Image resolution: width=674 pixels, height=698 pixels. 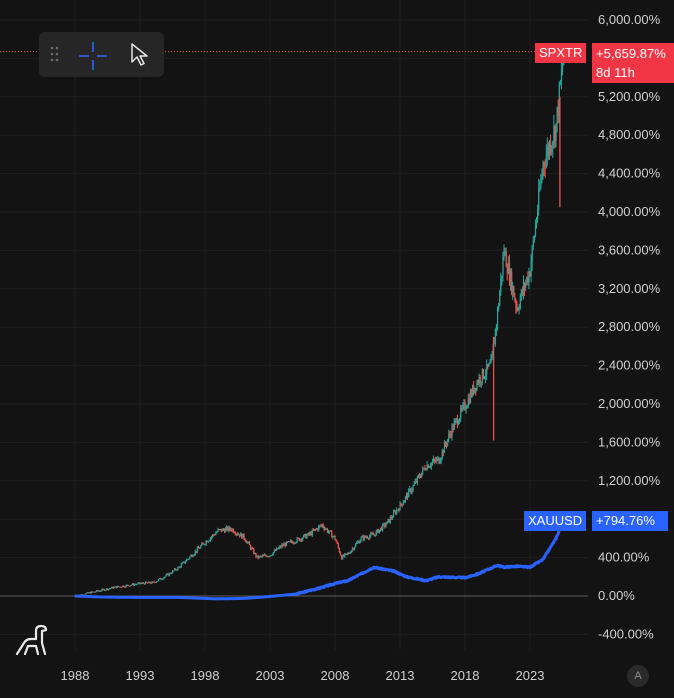 What do you see at coordinates (630, 521) in the screenshot?
I see `xauusd-value-tag: +794.76%` at bounding box center [630, 521].